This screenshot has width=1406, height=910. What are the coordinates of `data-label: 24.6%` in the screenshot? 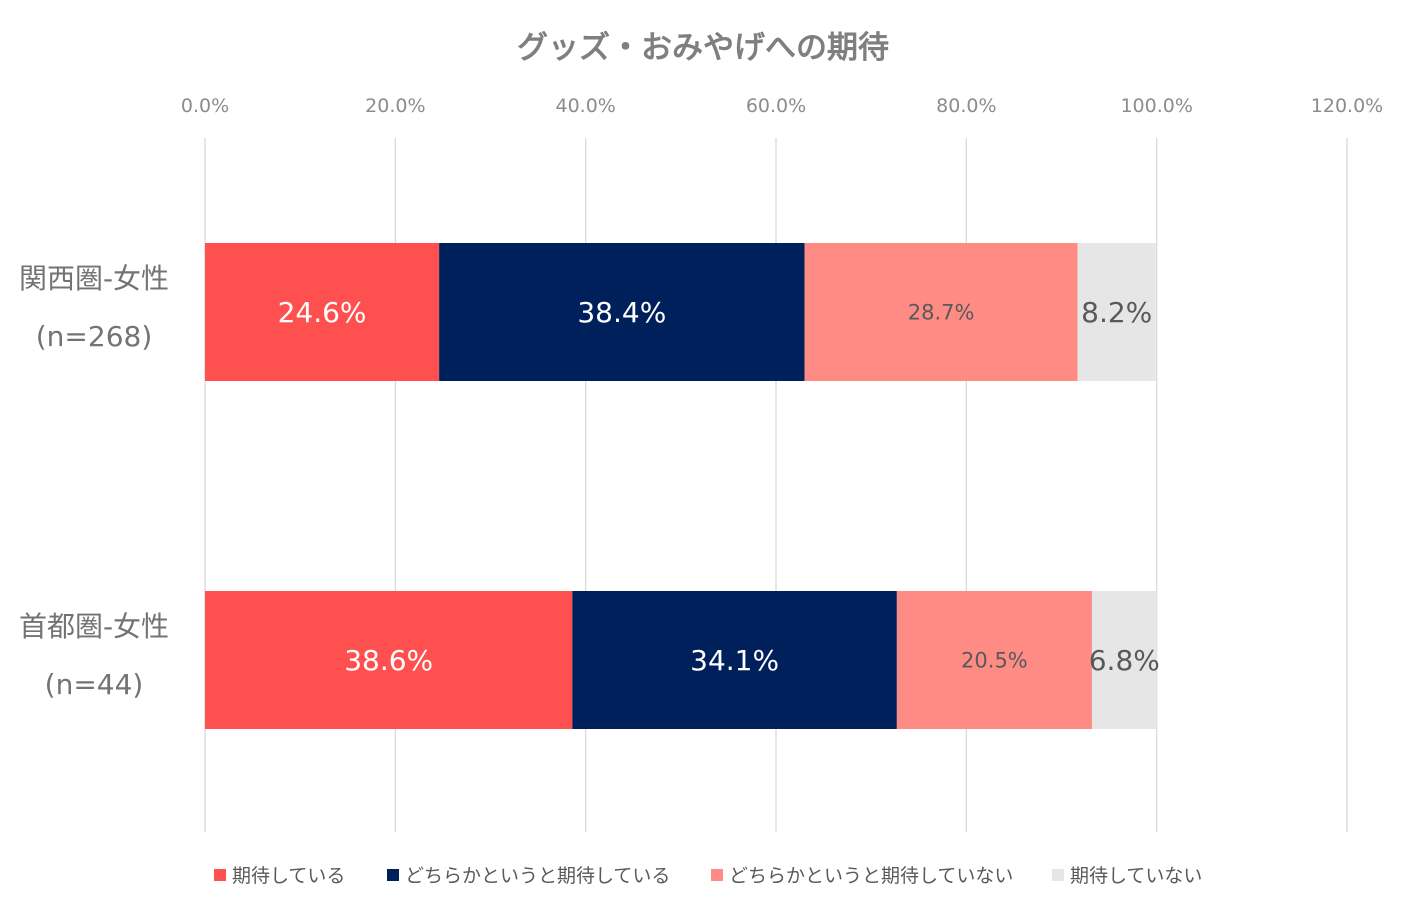 It's located at (322, 312).